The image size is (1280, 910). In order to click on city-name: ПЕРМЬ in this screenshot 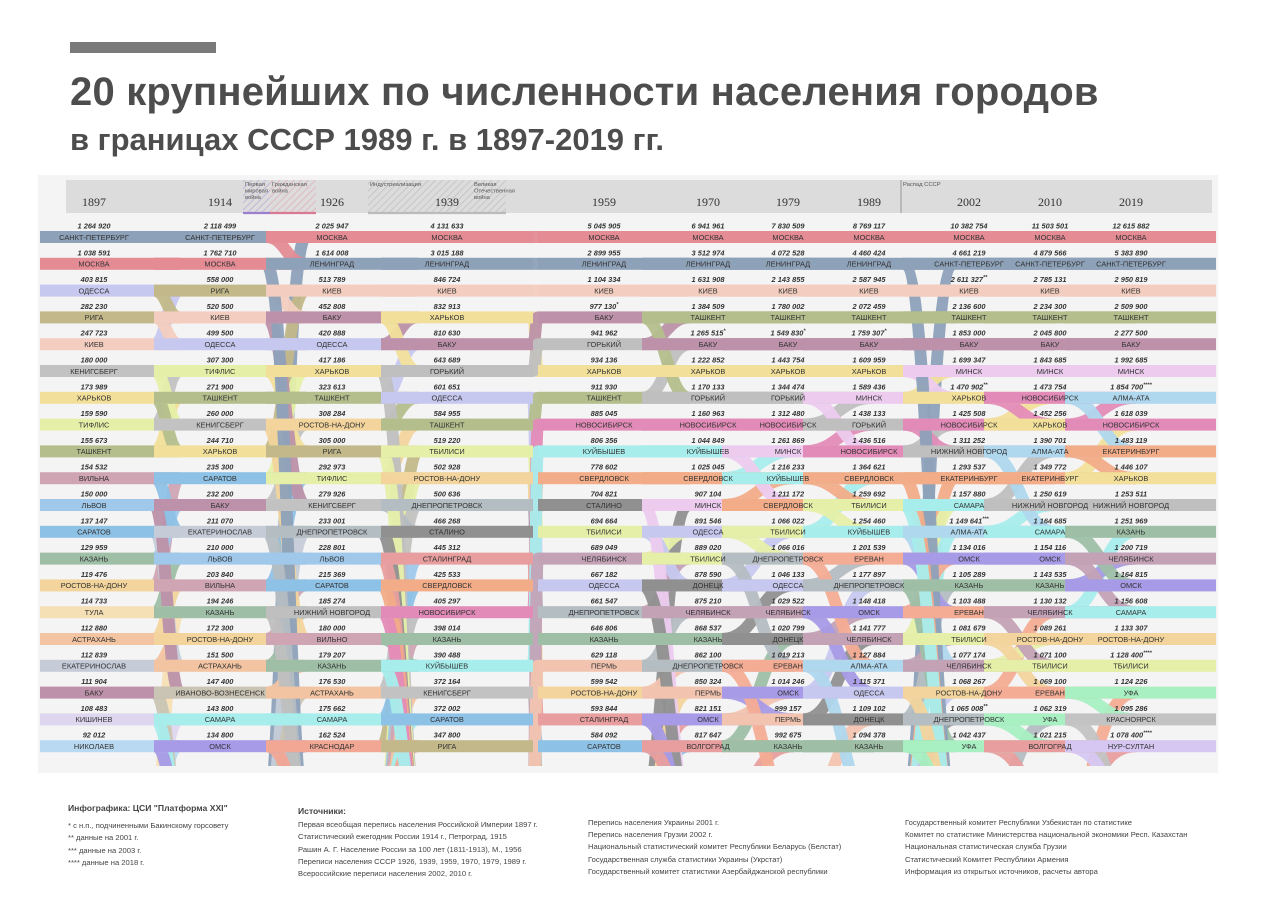, I will do `click(708, 692)`.